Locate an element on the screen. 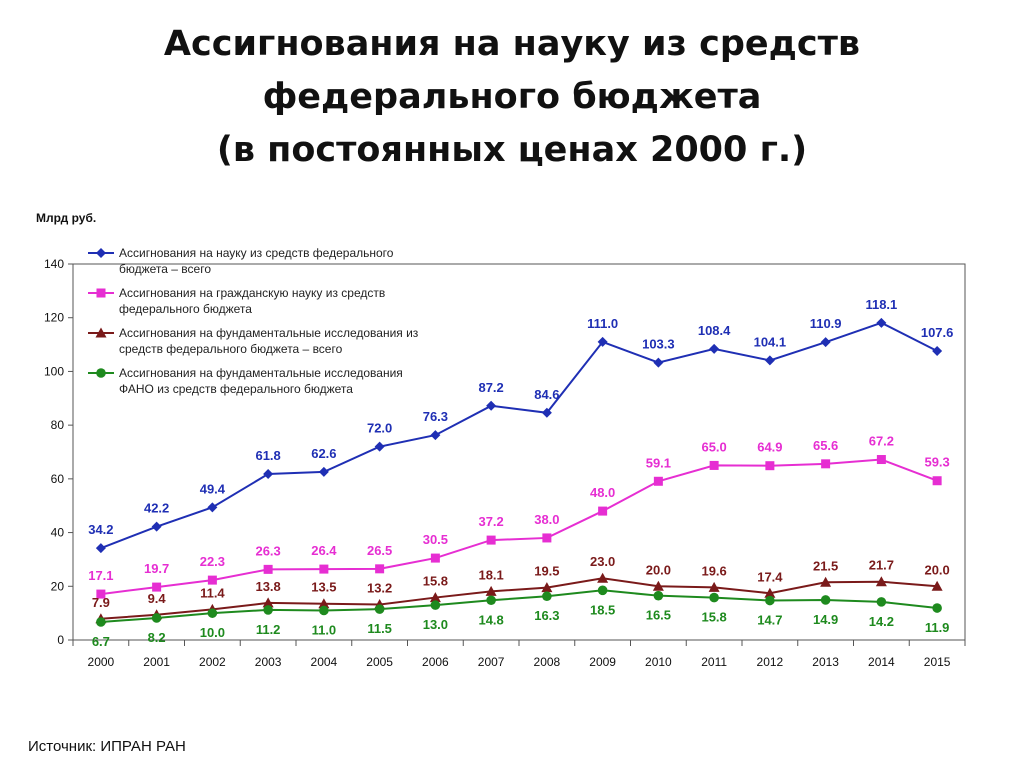  x-tick-label: 2014 is located at coordinates (881, 662).